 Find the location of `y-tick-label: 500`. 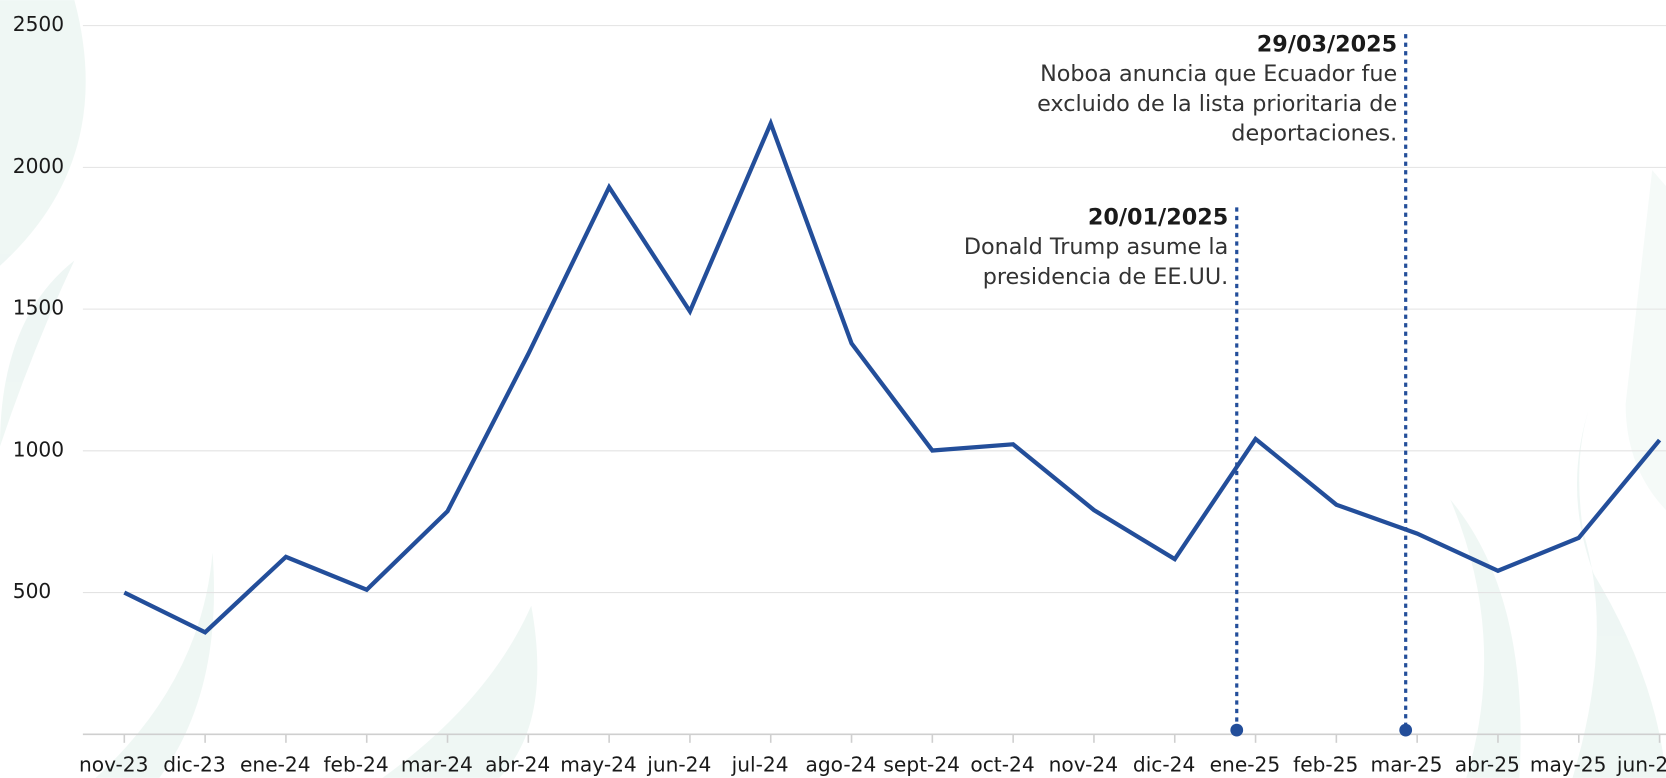

y-tick-label: 500 is located at coordinates (32, 591).